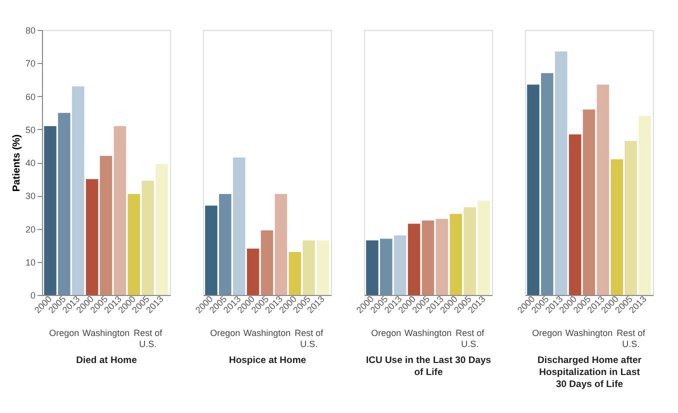 This screenshot has width=678, height=413. What do you see at coordinates (267, 360) in the screenshot?
I see `x-axis-title: Hospice at Home` at bounding box center [267, 360].